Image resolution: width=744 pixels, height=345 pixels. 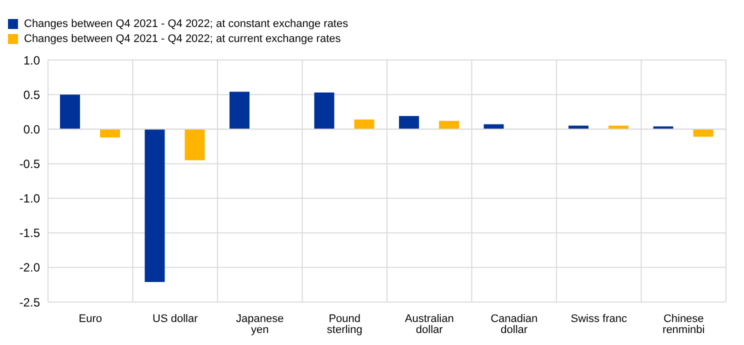 I want to click on x-tick-label: US dollar, so click(x=175, y=318).